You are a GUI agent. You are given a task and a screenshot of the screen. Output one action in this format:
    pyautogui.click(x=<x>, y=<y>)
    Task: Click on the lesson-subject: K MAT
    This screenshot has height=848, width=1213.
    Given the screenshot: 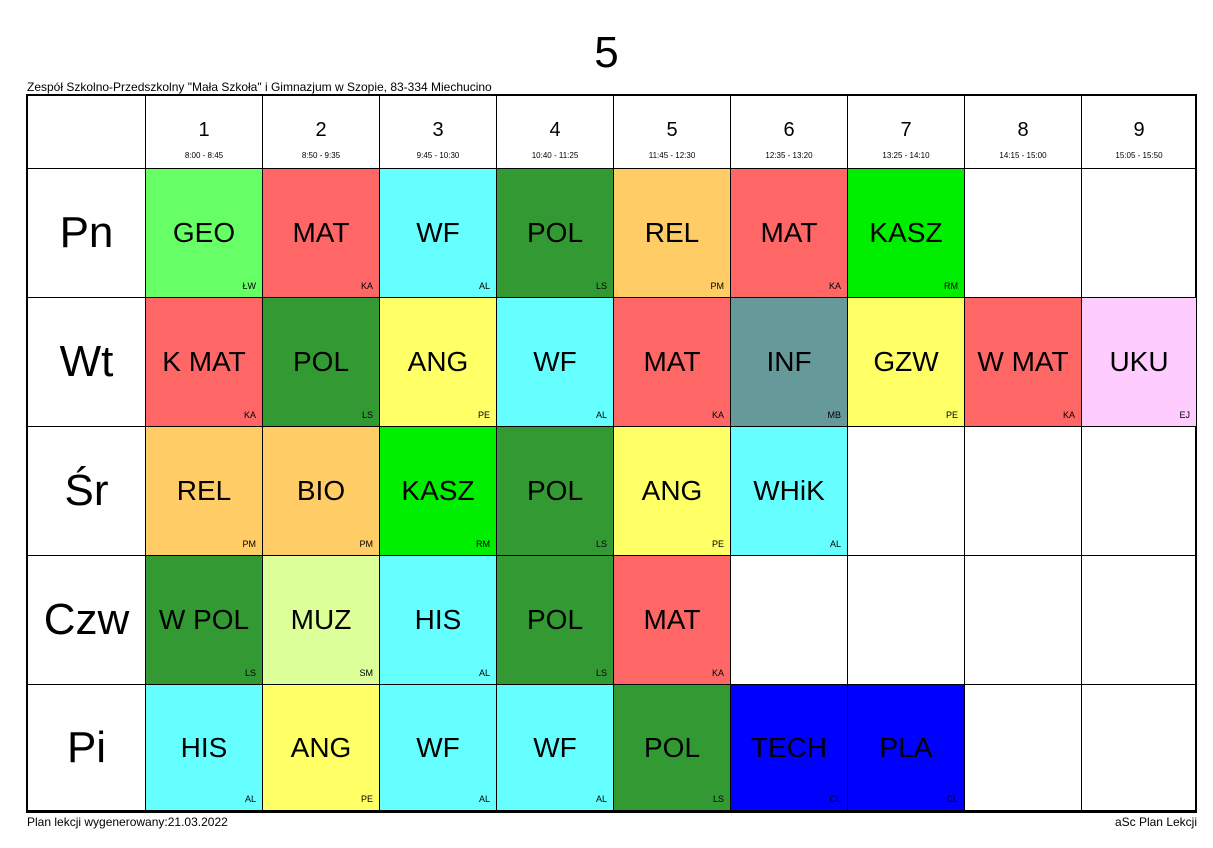 What is the action you would take?
    pyautogui.click(x=204, y=361)
    